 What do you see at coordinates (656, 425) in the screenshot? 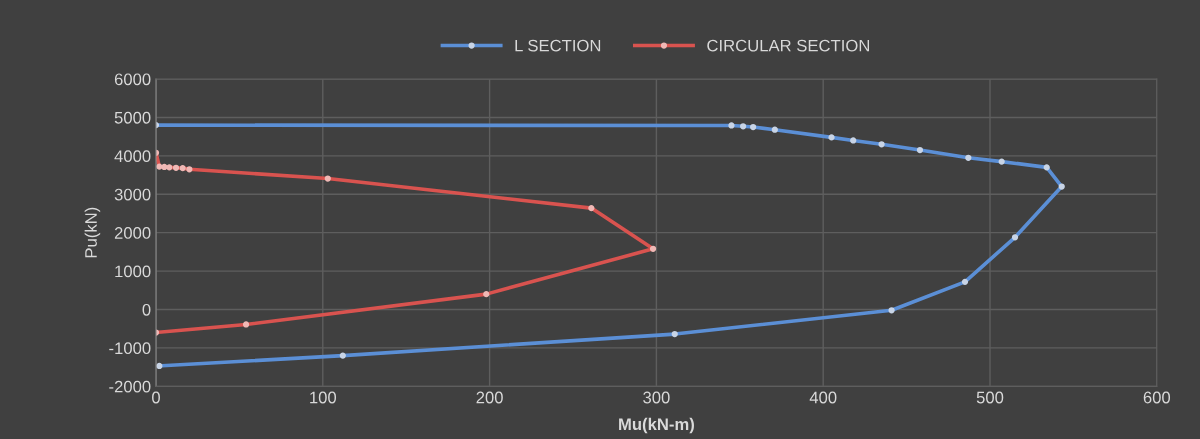
I see `x-axis-title: Mu(kN-m)` at bounding box center [656, 425].